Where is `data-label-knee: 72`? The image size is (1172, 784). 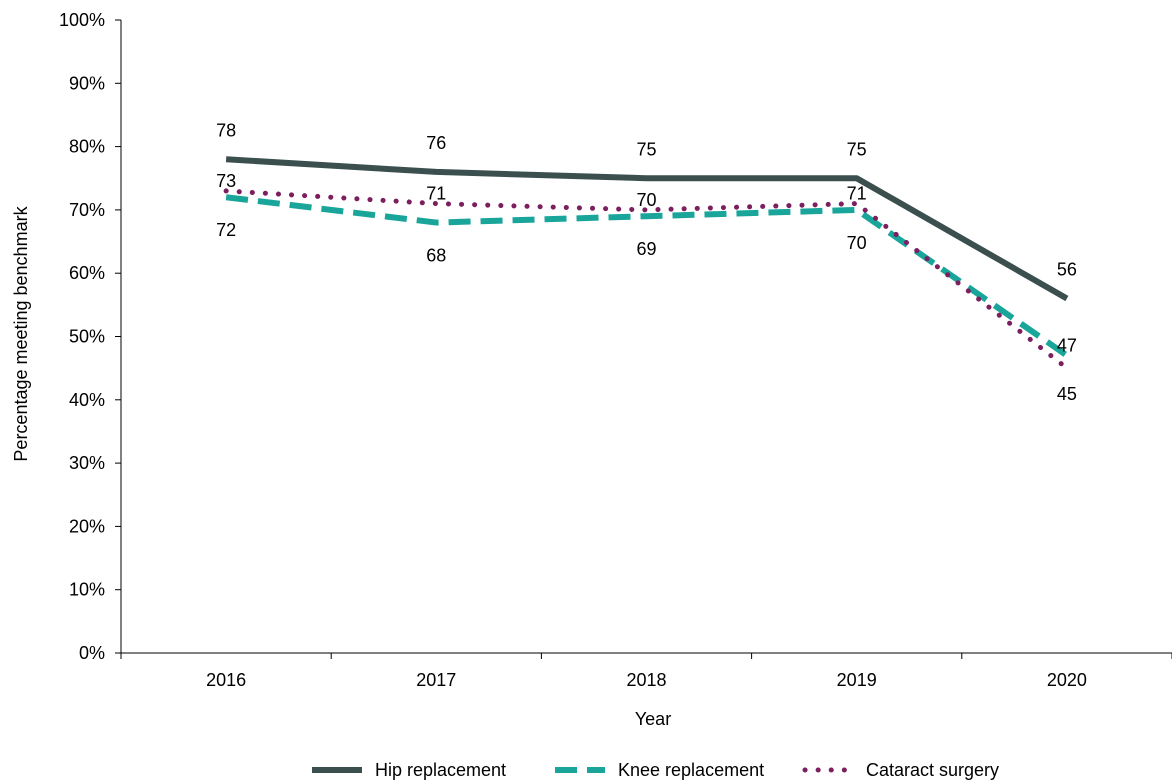 data-label-knee: 72 is located at coordinates (226, 230).